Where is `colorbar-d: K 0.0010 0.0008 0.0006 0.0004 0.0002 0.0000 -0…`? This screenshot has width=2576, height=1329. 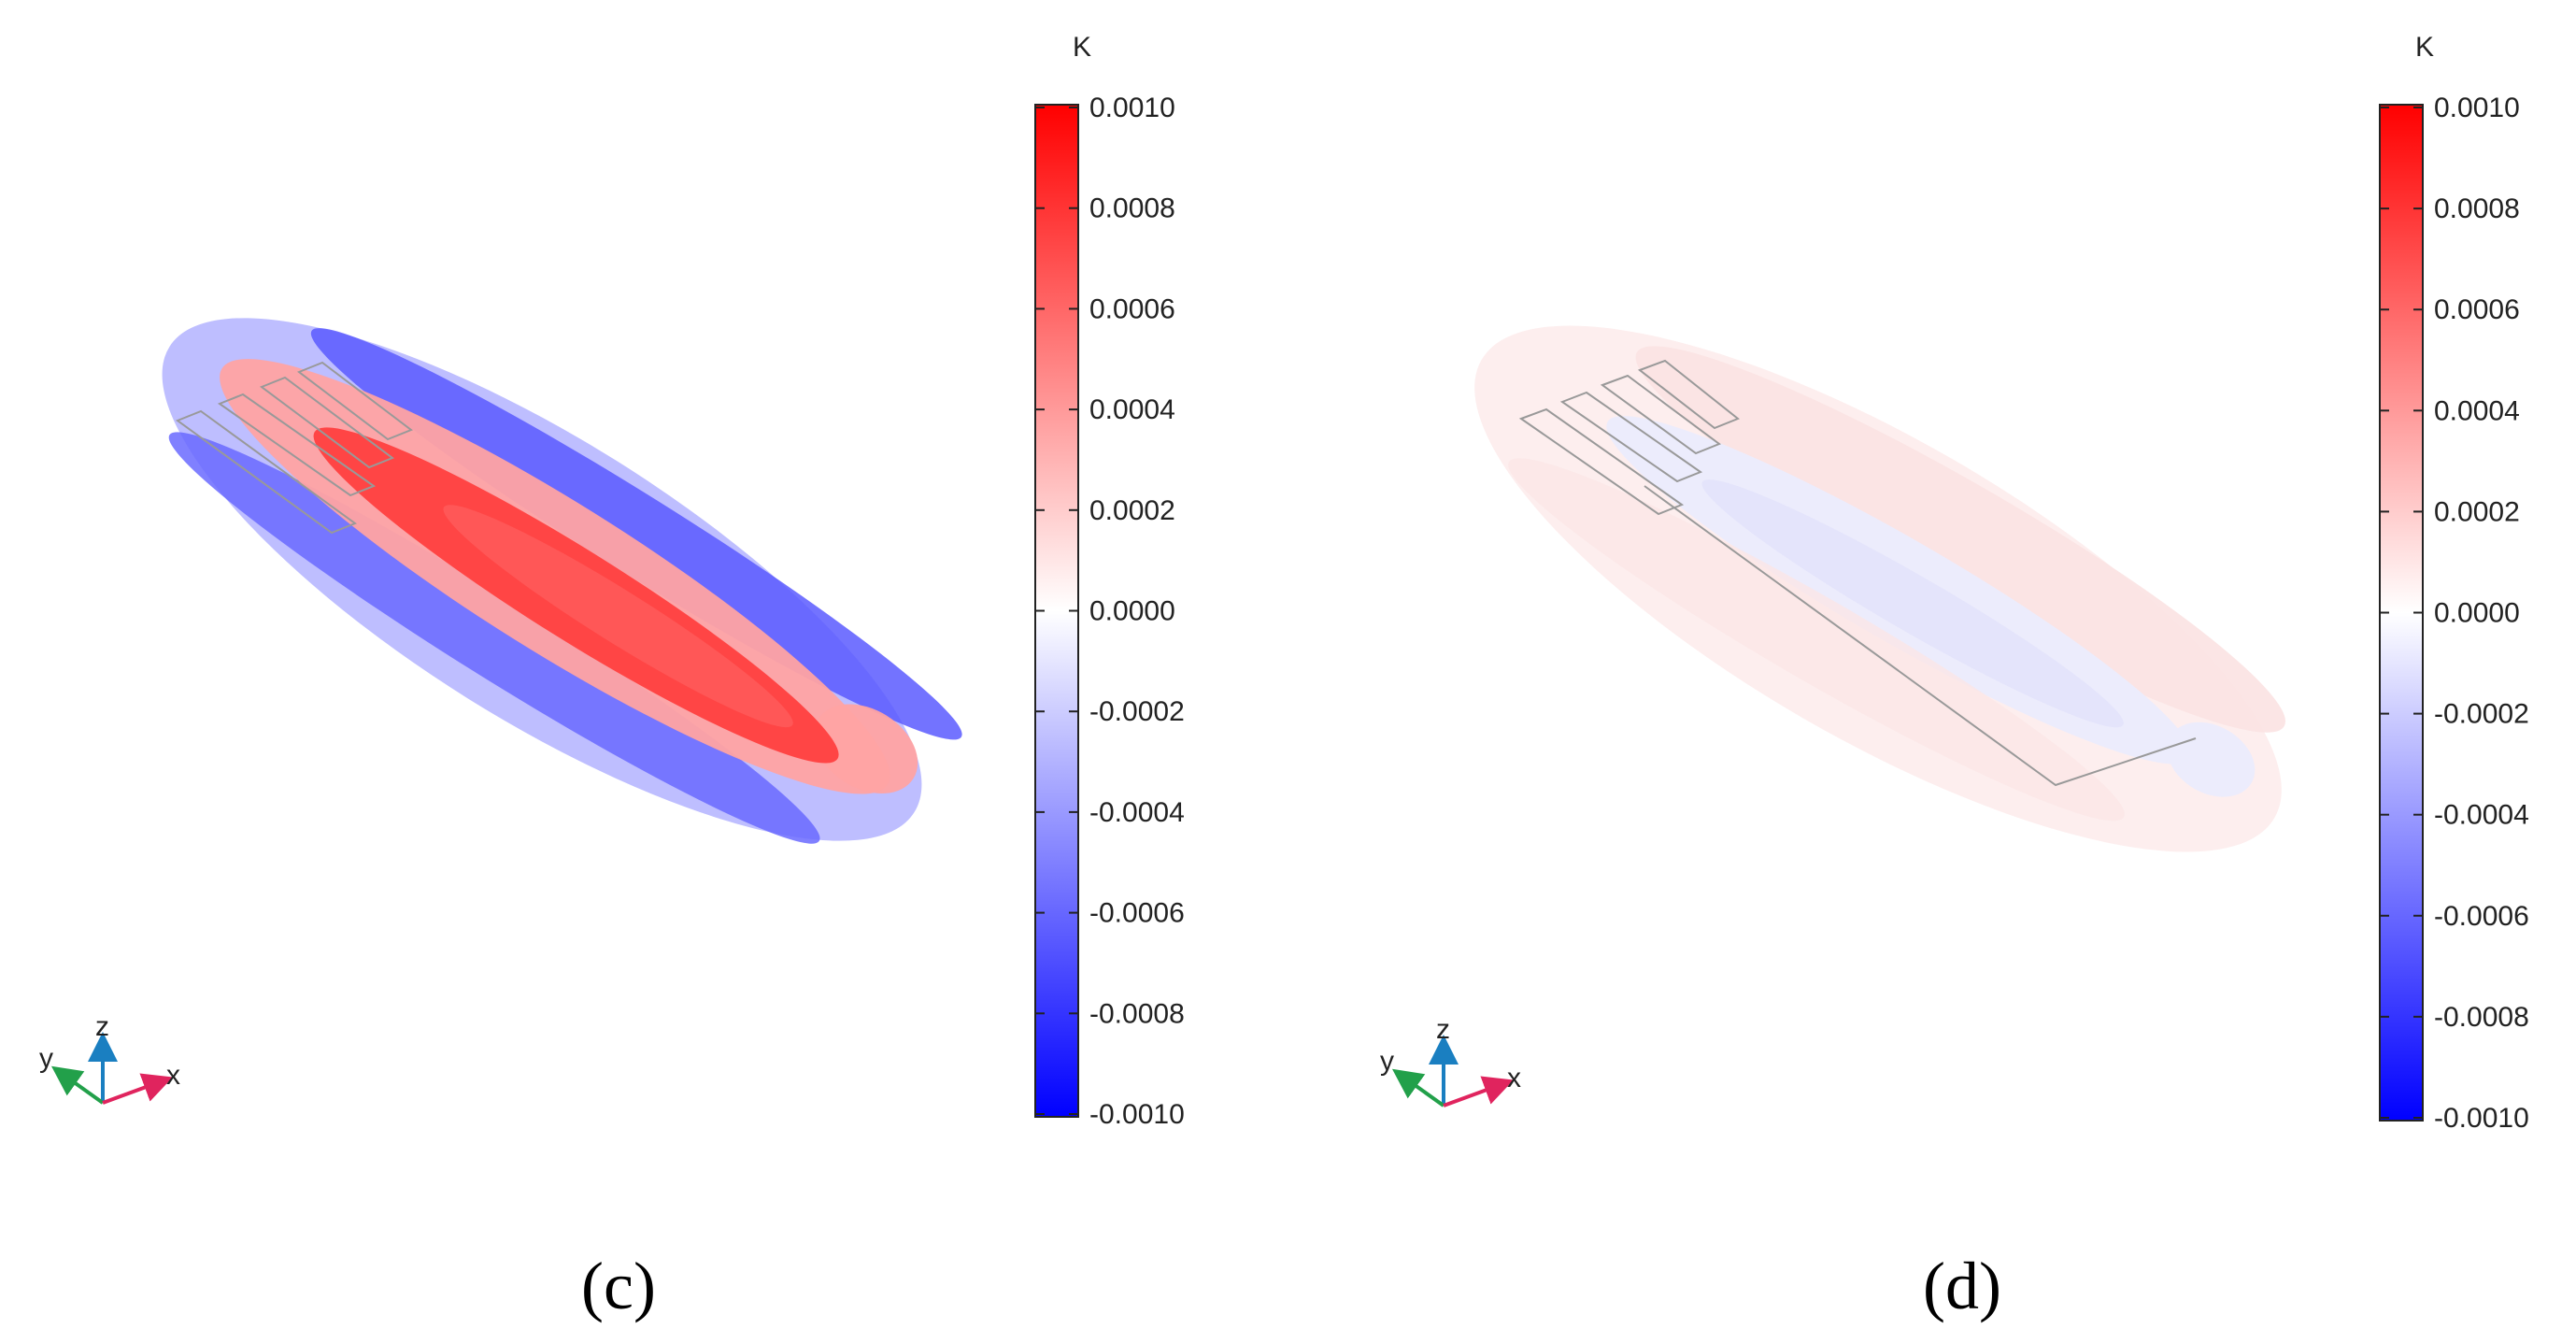 colorbar-d: K 0.0010 0.0008 0.0006 0.0004 0.0002 0.0000 -0… is located at coordinates (2454, 583).